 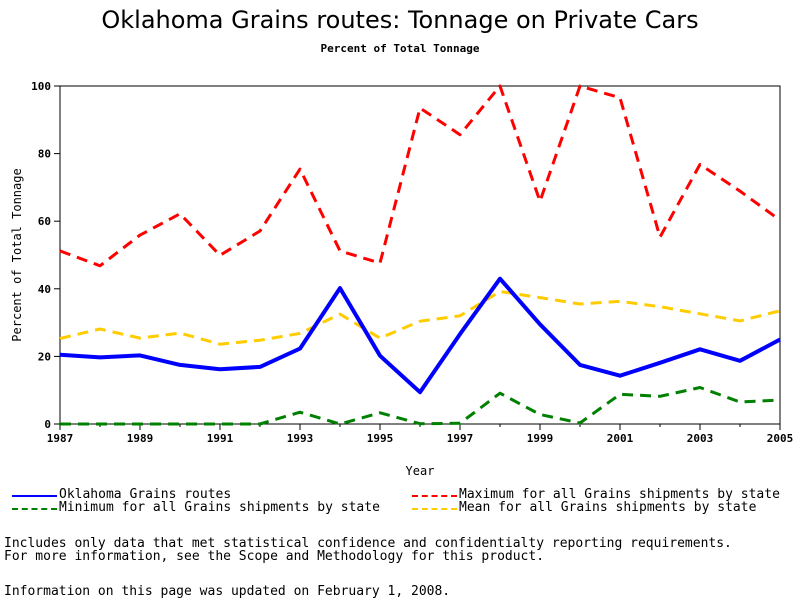 What do you see at coordinates (44, 289) in the screenshot?
I see `y-tick-label: 40` at bounding box center [44, 289].